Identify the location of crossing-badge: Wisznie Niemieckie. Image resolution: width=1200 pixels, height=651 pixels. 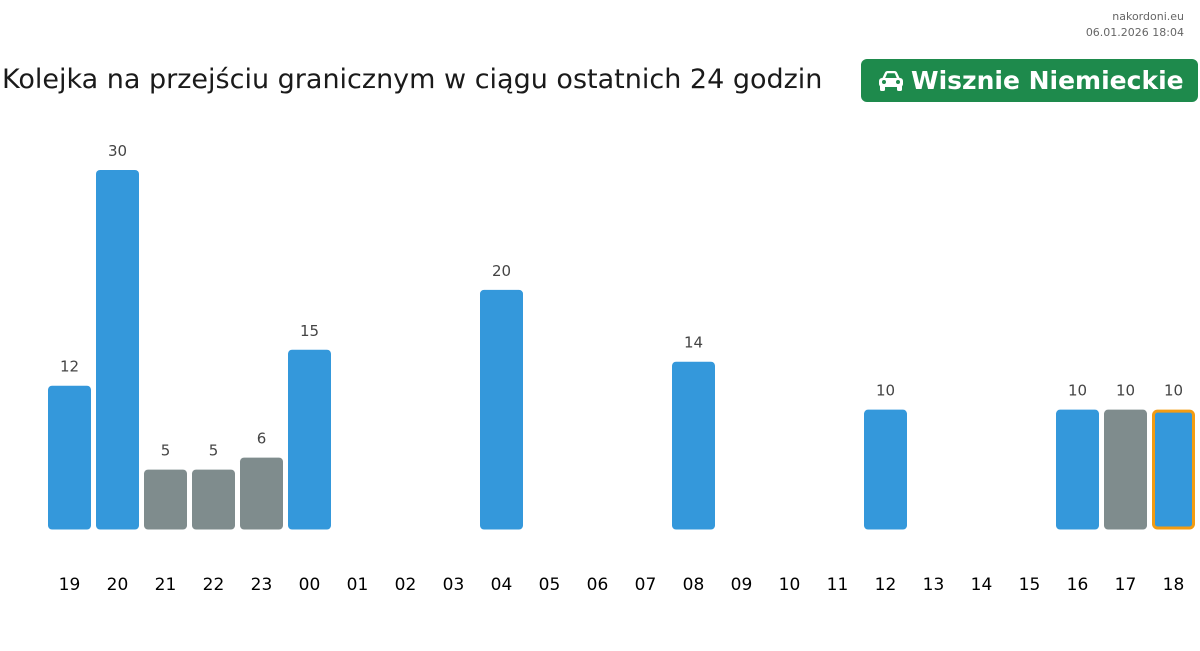
(1029, 80).